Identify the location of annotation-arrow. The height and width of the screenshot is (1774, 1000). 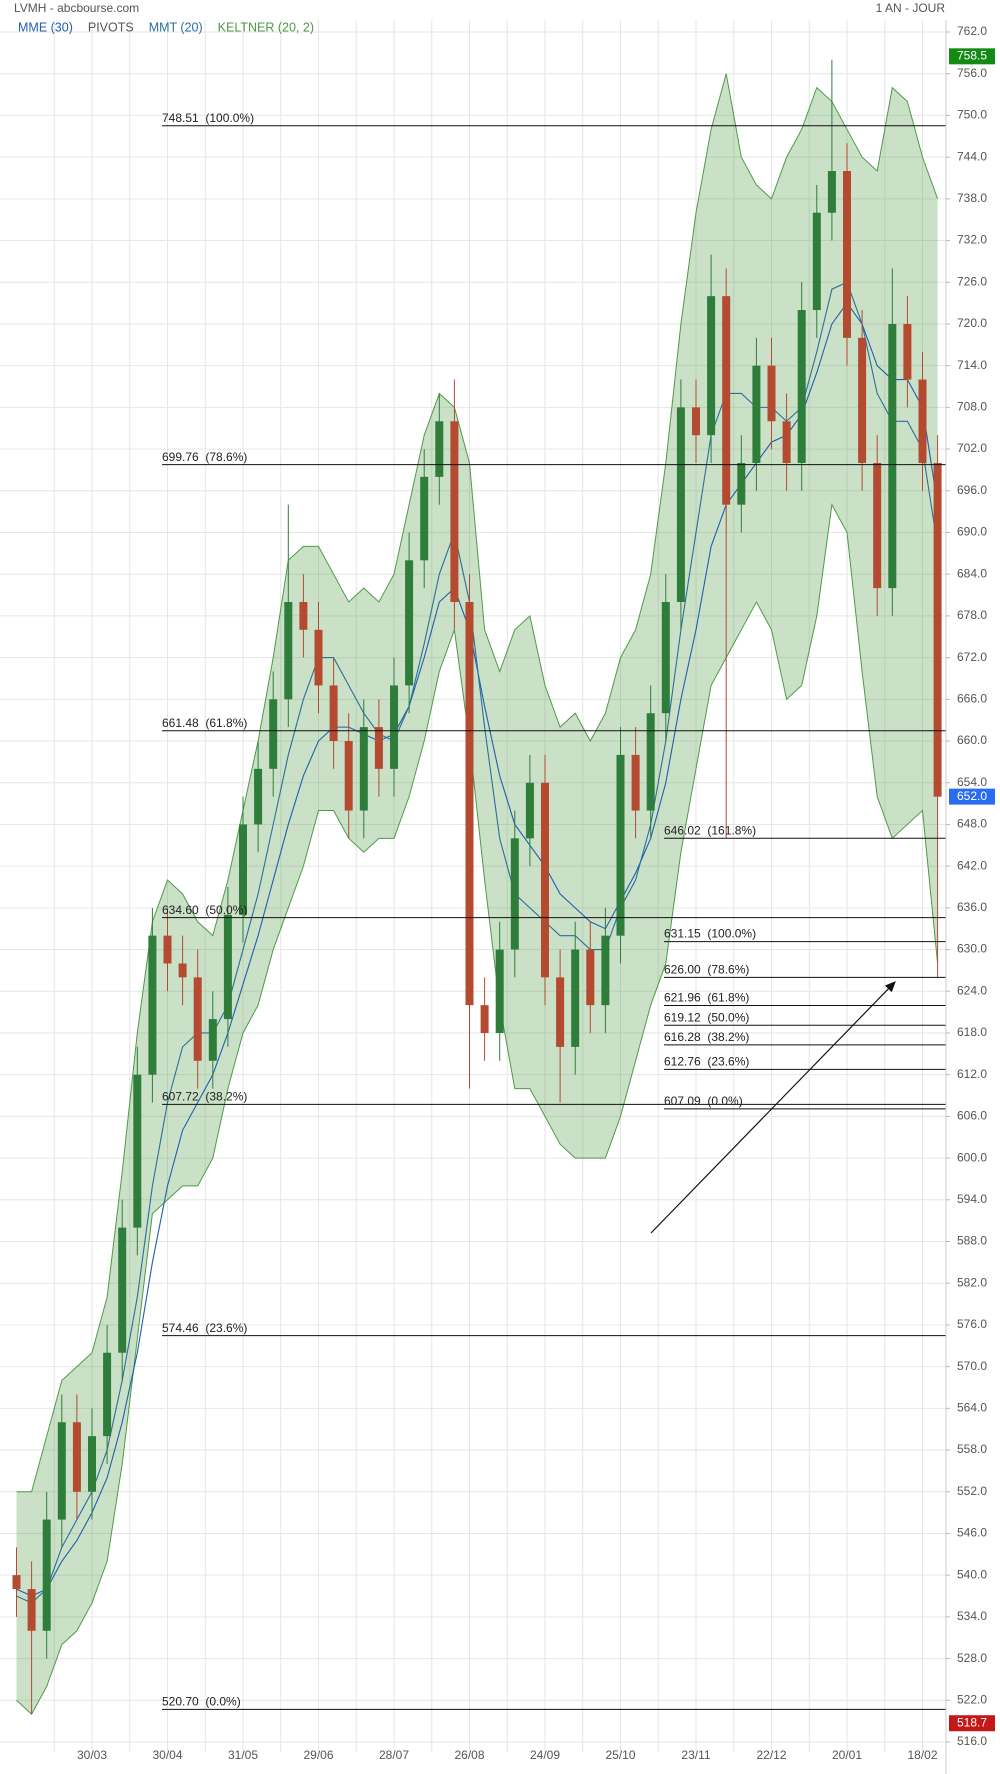
(773, 1107).